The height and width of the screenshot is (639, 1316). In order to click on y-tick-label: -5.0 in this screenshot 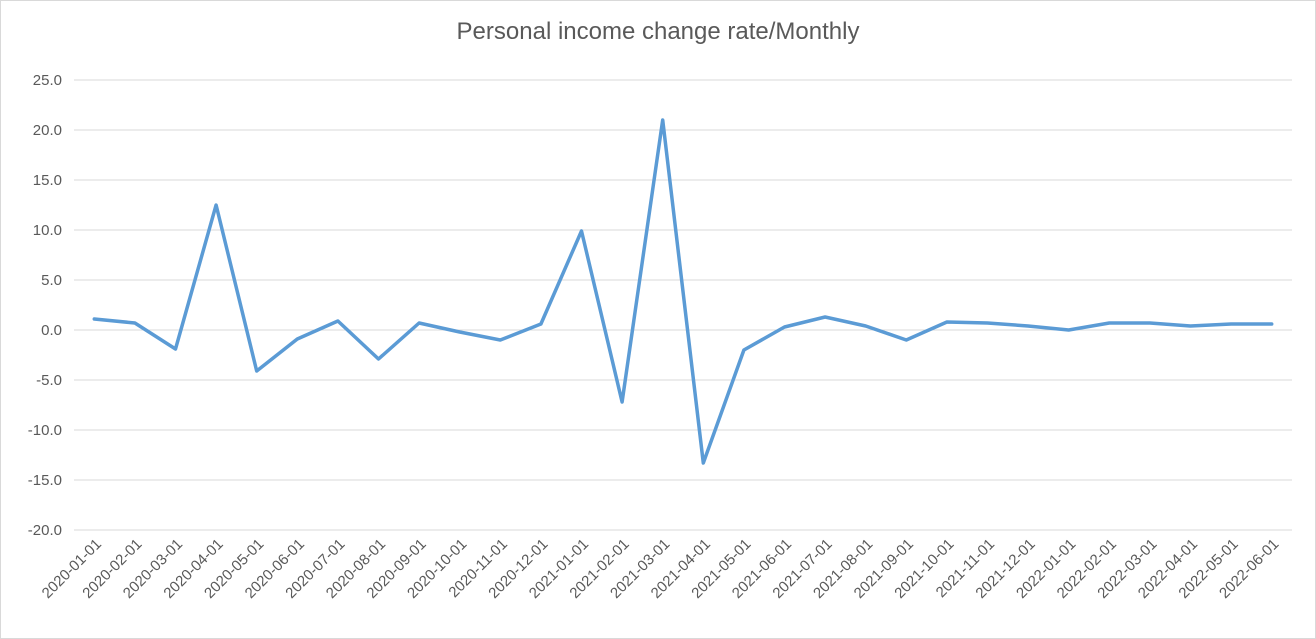, I will do `click(49, 380)`.